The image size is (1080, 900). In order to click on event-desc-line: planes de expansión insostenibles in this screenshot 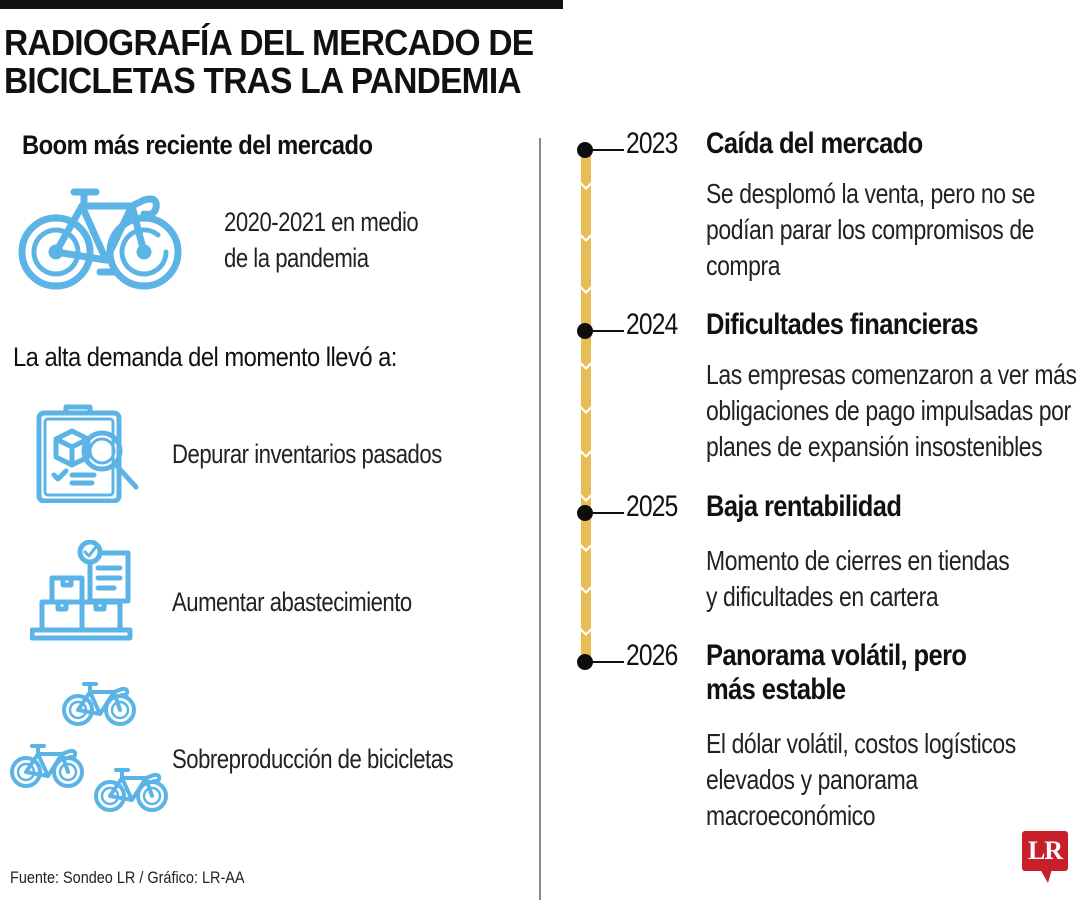, I will do `click(874, 446)`.